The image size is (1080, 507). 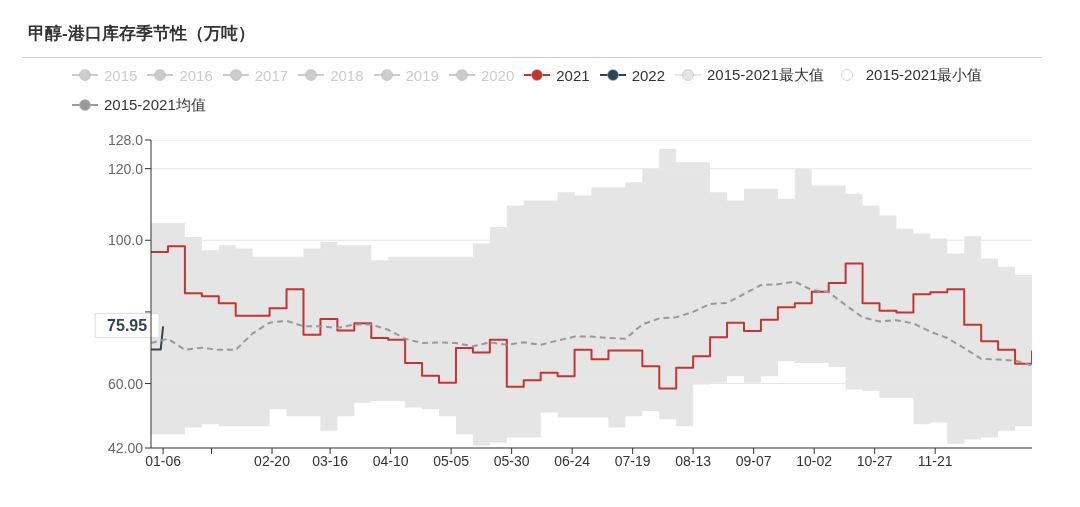 What do you see at coordinates (127, 326) in the screenshot?
I see `data-label: 75.95` at bounding box center [127, 326].